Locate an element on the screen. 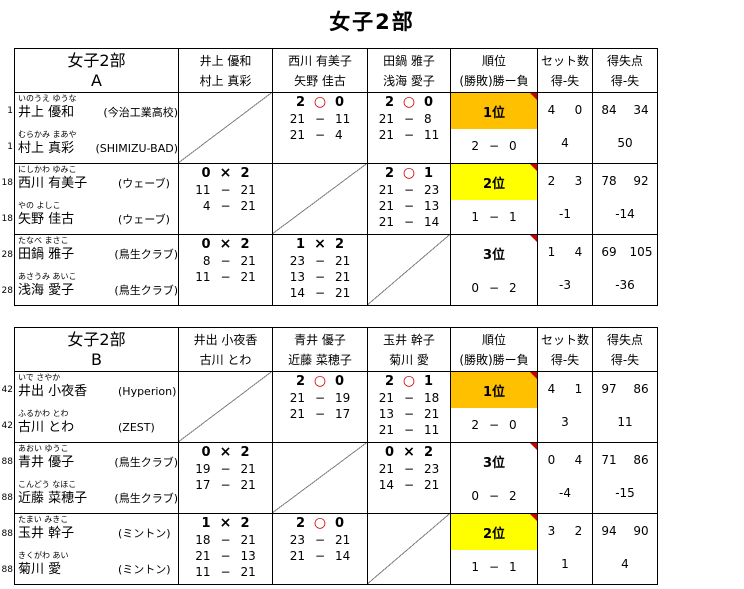 Image resolution: width=744 pixels, height=589 pixels. points-won-total: 97 is located at coordinates (609, 389).